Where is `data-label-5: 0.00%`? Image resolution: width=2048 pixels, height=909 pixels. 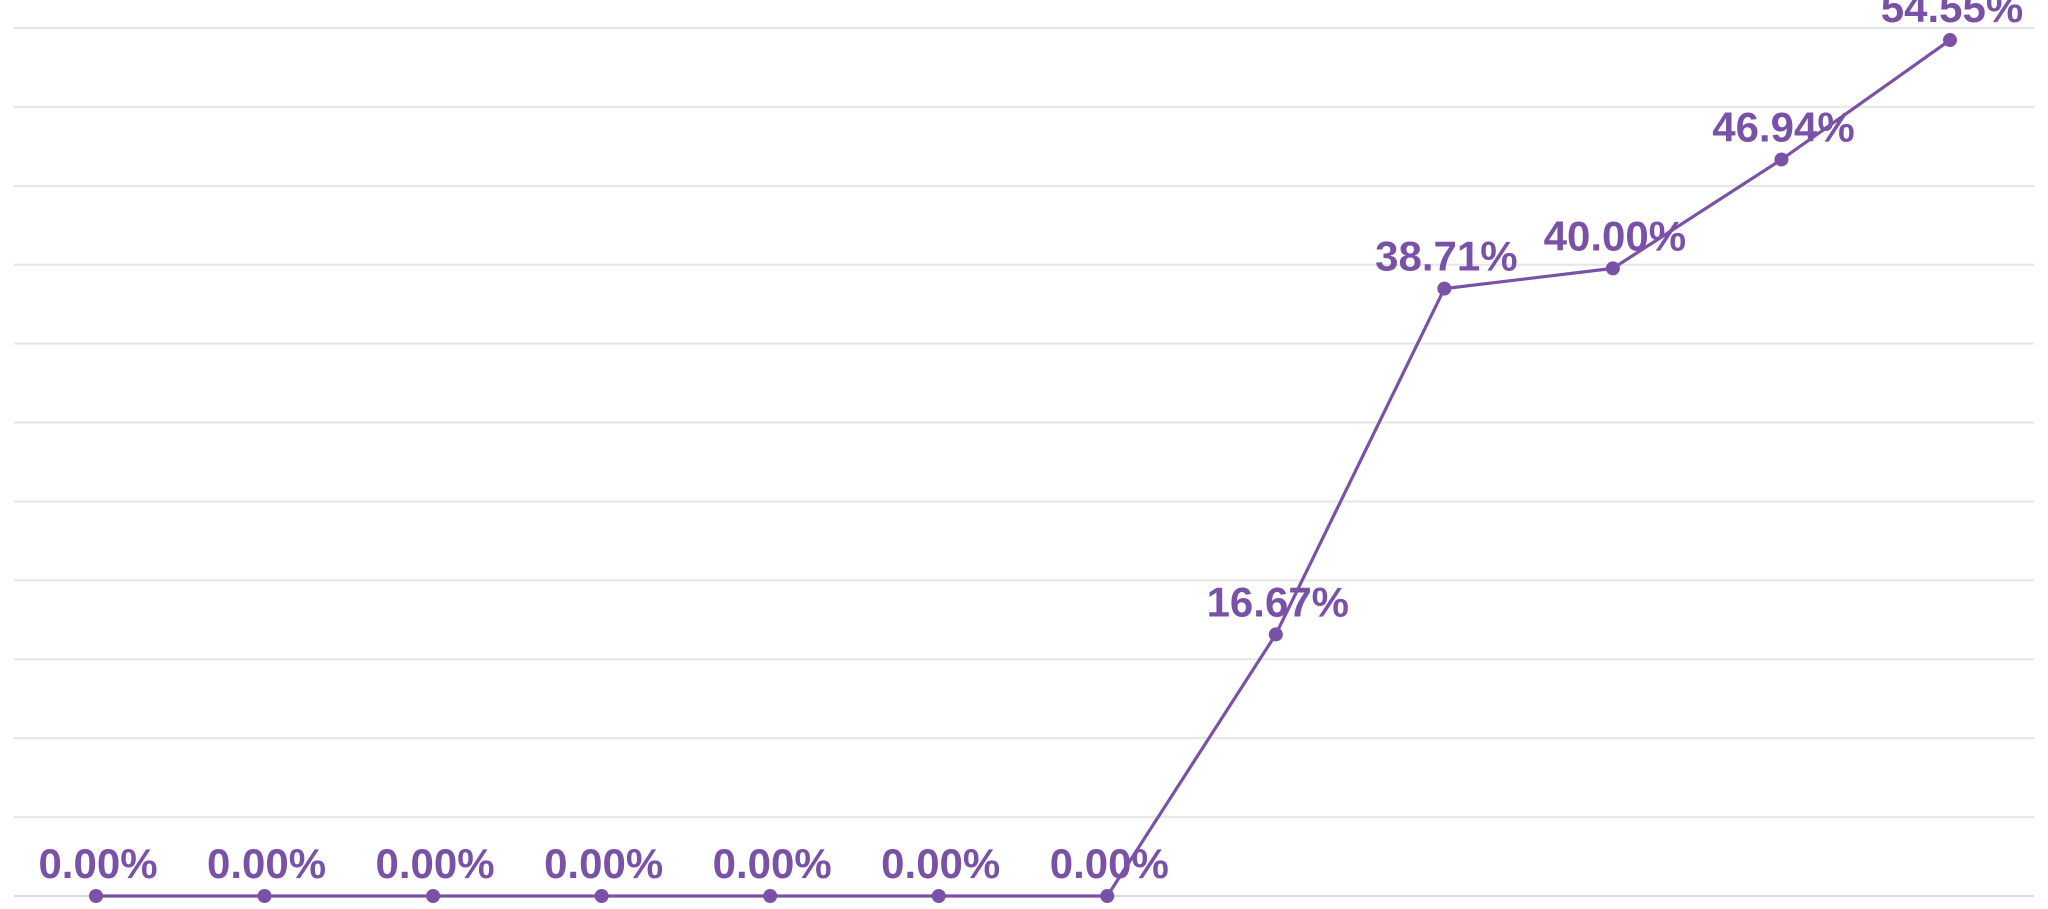
data-label-5: 0.00% is located at coordinates (772, 863).